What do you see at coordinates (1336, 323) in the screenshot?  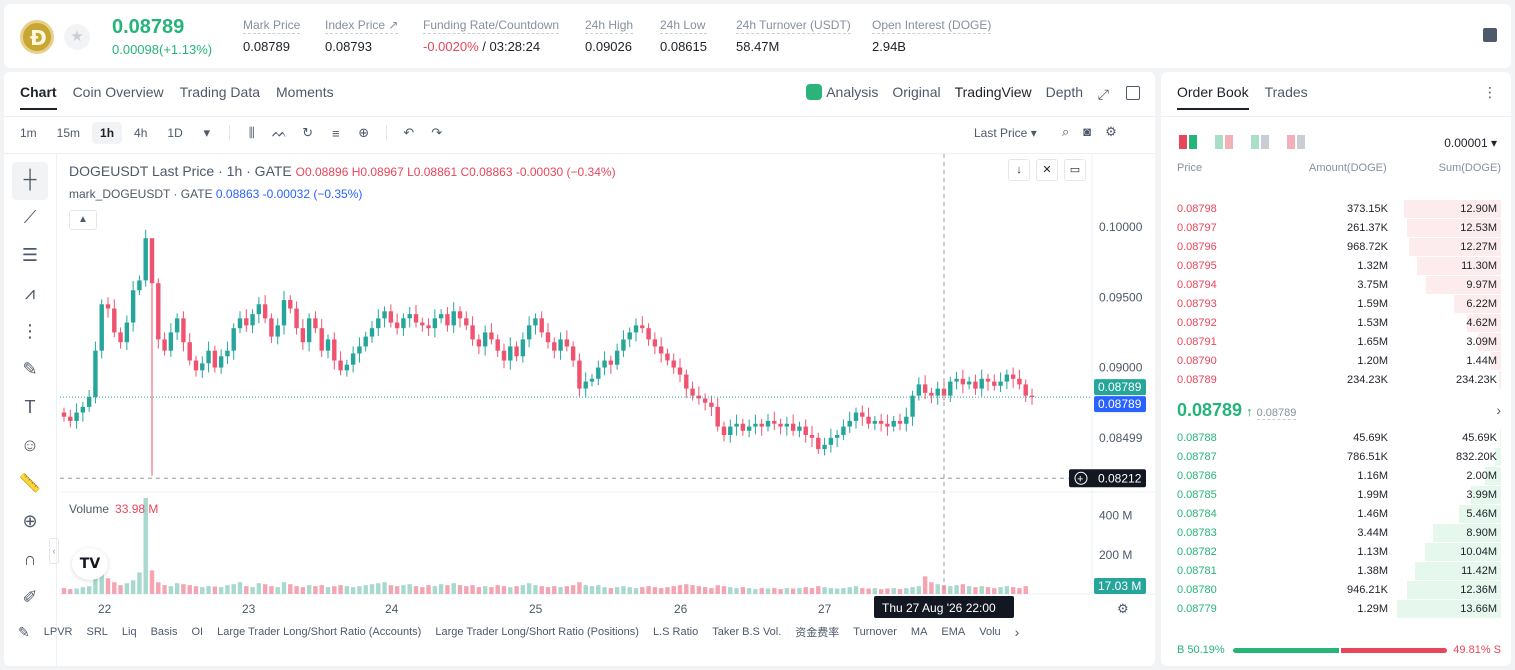 I see `ask-row: 0.08792 1.53M 4.62M` at bounding box center [1336, 323].